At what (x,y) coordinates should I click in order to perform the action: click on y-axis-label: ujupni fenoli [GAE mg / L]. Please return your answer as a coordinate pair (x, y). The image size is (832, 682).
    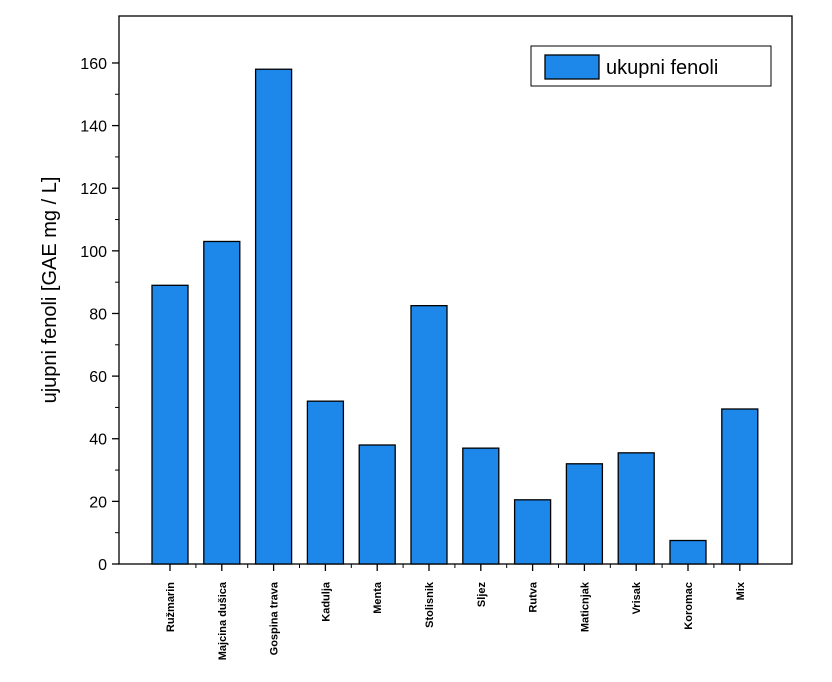
    Looking at the image, I should click on (50, 290).